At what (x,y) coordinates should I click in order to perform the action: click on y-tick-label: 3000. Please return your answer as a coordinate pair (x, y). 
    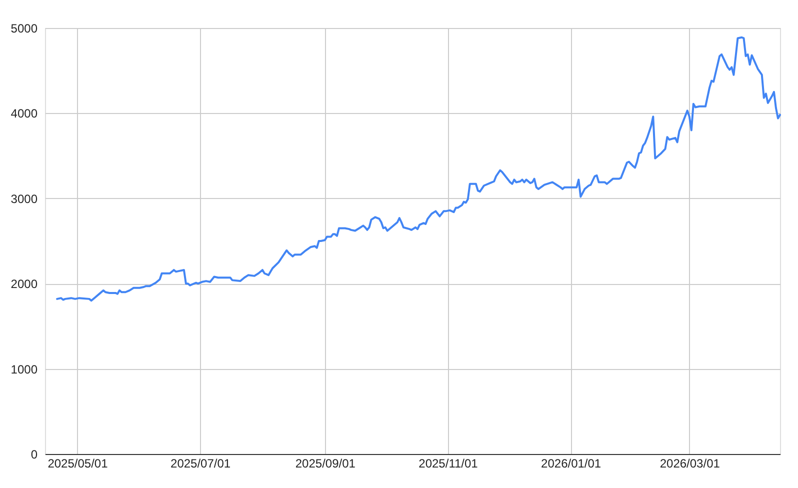
    Looking at the image, I should click on (24, 199).